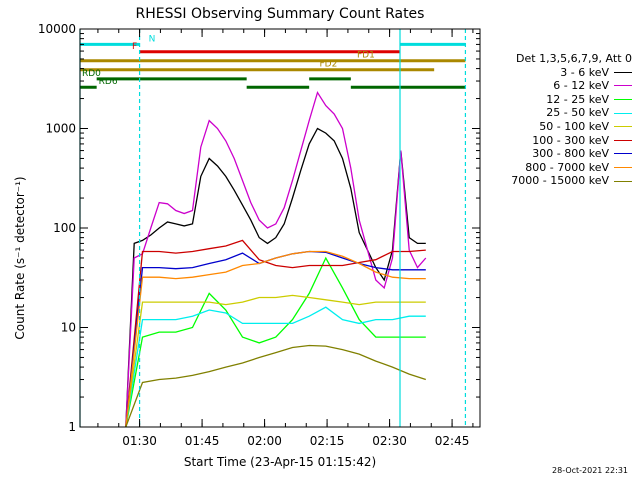 The height and width of the screenshot is (480, 640). Describe the element at coordinates (581, 86) in the screenshot. I see `legend-label: 6 - 12 keV` at that location.